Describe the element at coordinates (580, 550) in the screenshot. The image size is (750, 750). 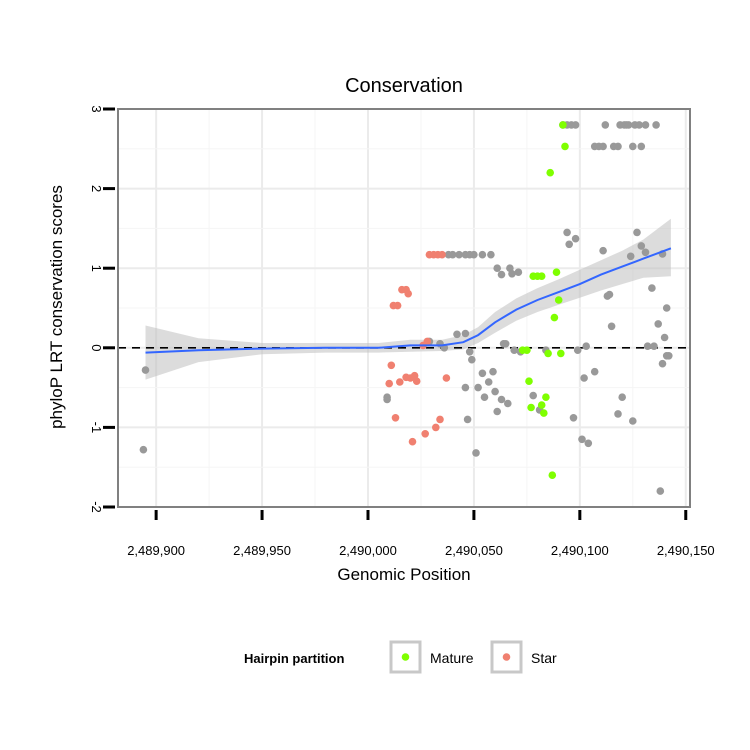
I see `x-tick-label: 2,490,100` at that location.